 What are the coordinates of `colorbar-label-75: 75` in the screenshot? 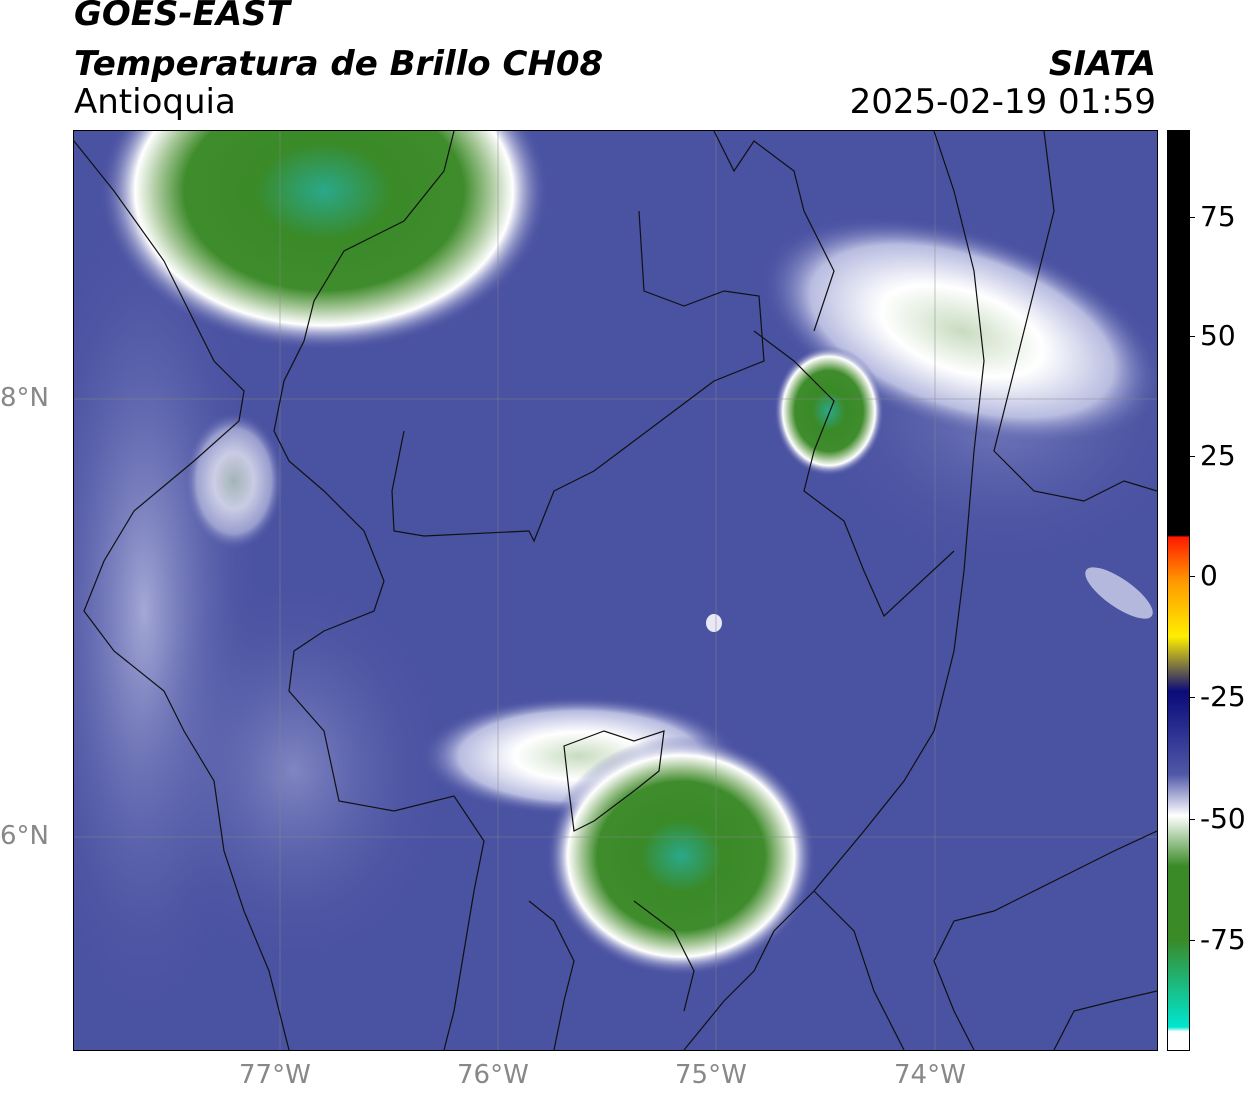 It's located at (1218, 216).